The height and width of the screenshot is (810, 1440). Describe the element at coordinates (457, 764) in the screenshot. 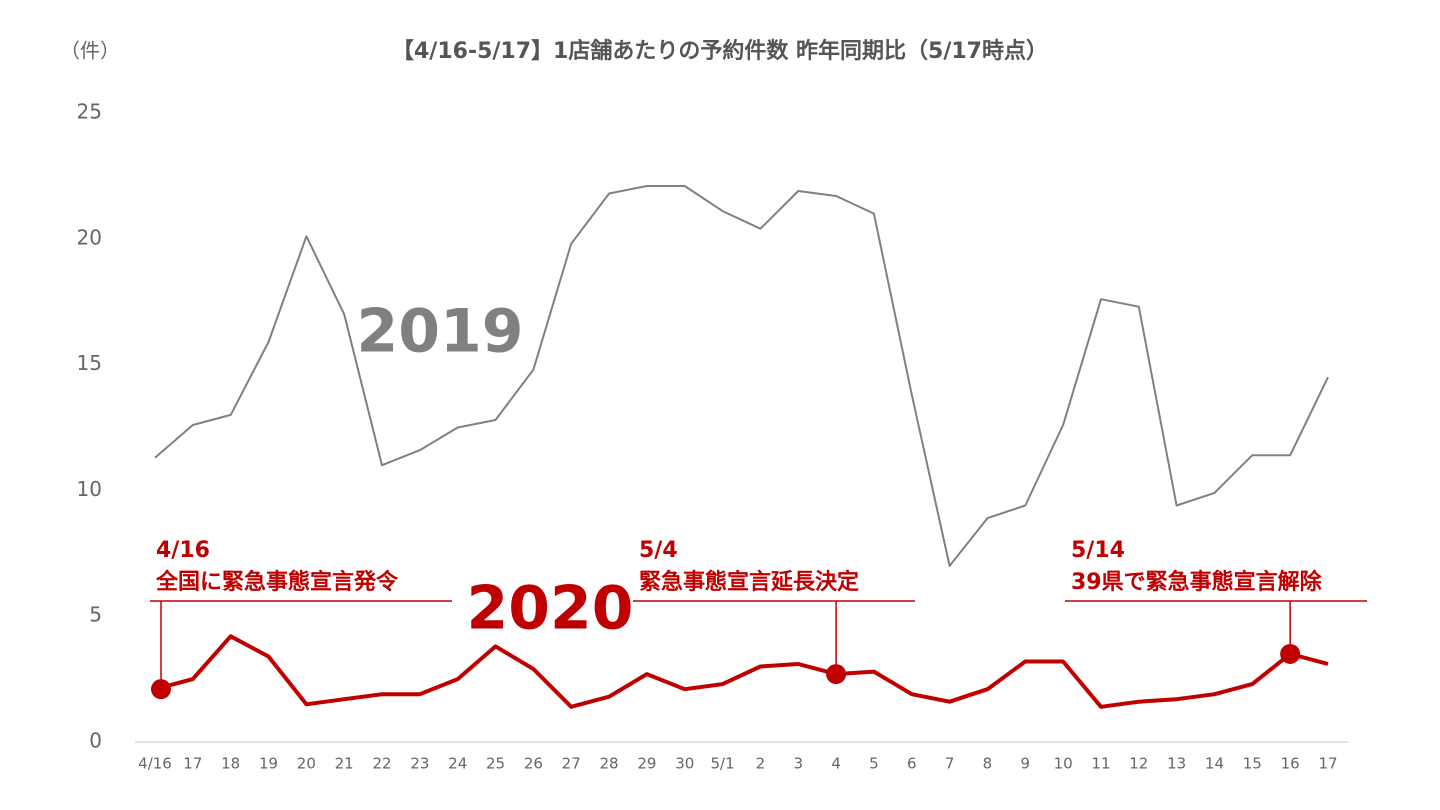

I see `x-tick-label: 24` at that location.